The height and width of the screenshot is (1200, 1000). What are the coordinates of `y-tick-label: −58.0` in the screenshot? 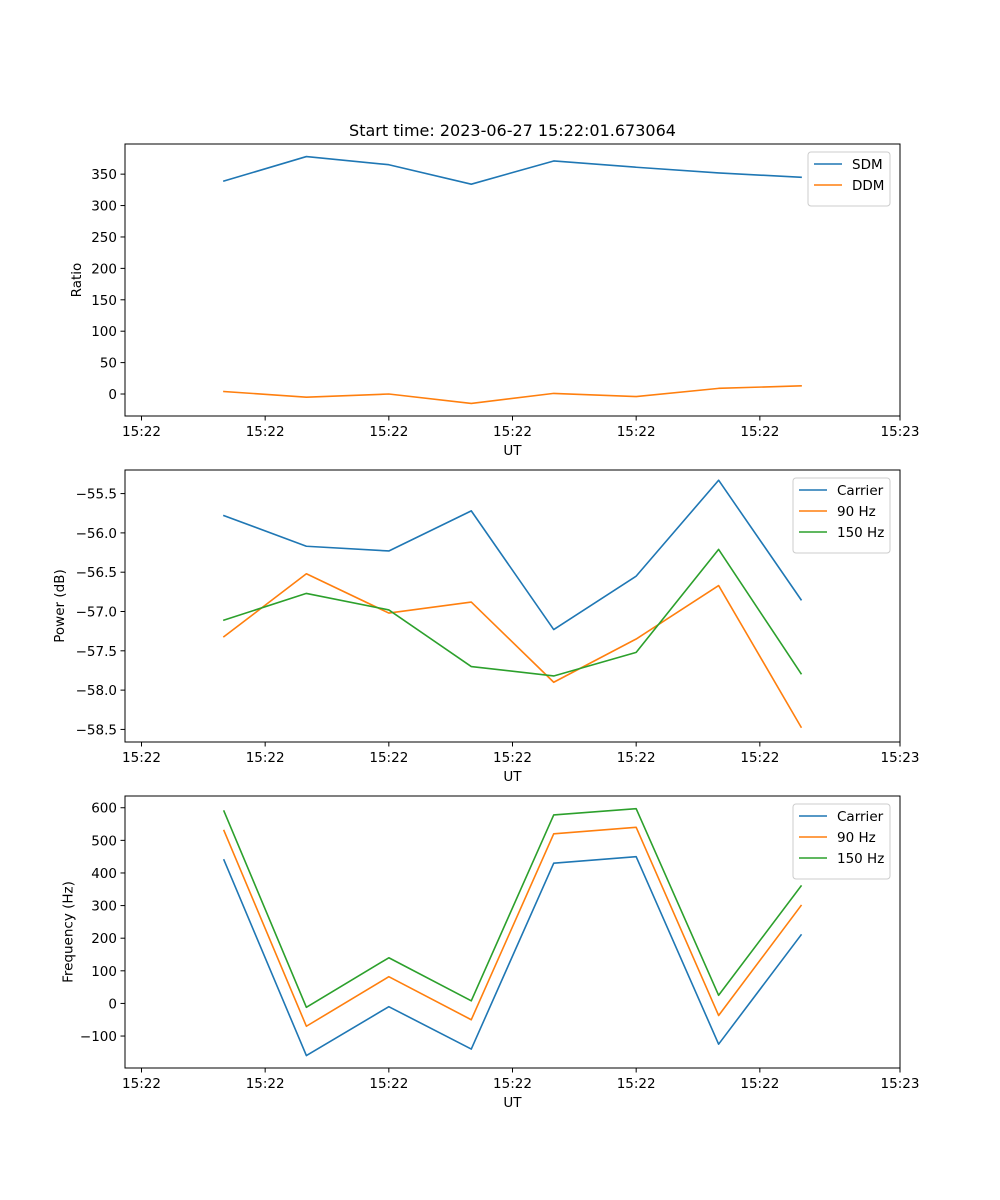 It's located at (96, 691).